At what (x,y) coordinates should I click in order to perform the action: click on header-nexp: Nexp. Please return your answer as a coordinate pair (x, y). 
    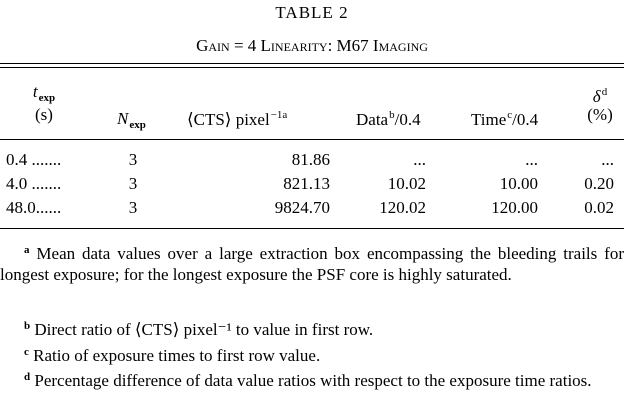
    Looking at the image, I should click on (131, 120).